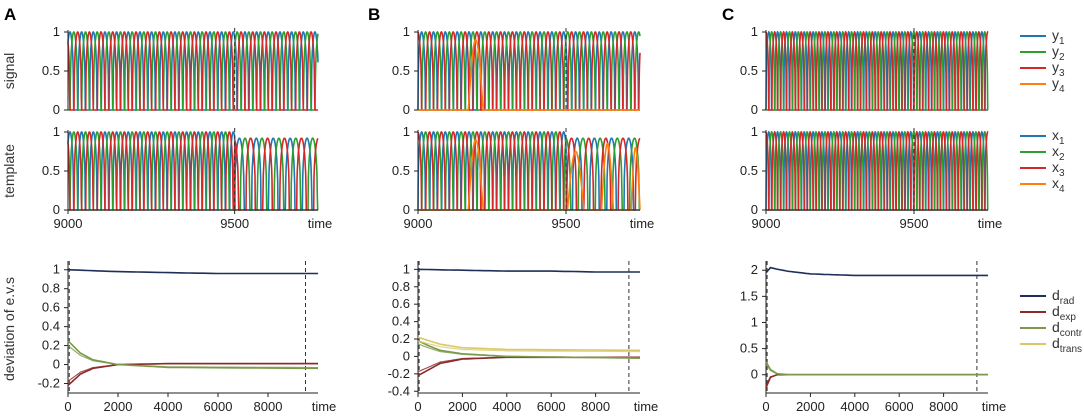 This screenshot has height=419, width=1084. Describe the element at coordinates (1056, 295) in the screenshot. I see `legend-base: d` at that location.